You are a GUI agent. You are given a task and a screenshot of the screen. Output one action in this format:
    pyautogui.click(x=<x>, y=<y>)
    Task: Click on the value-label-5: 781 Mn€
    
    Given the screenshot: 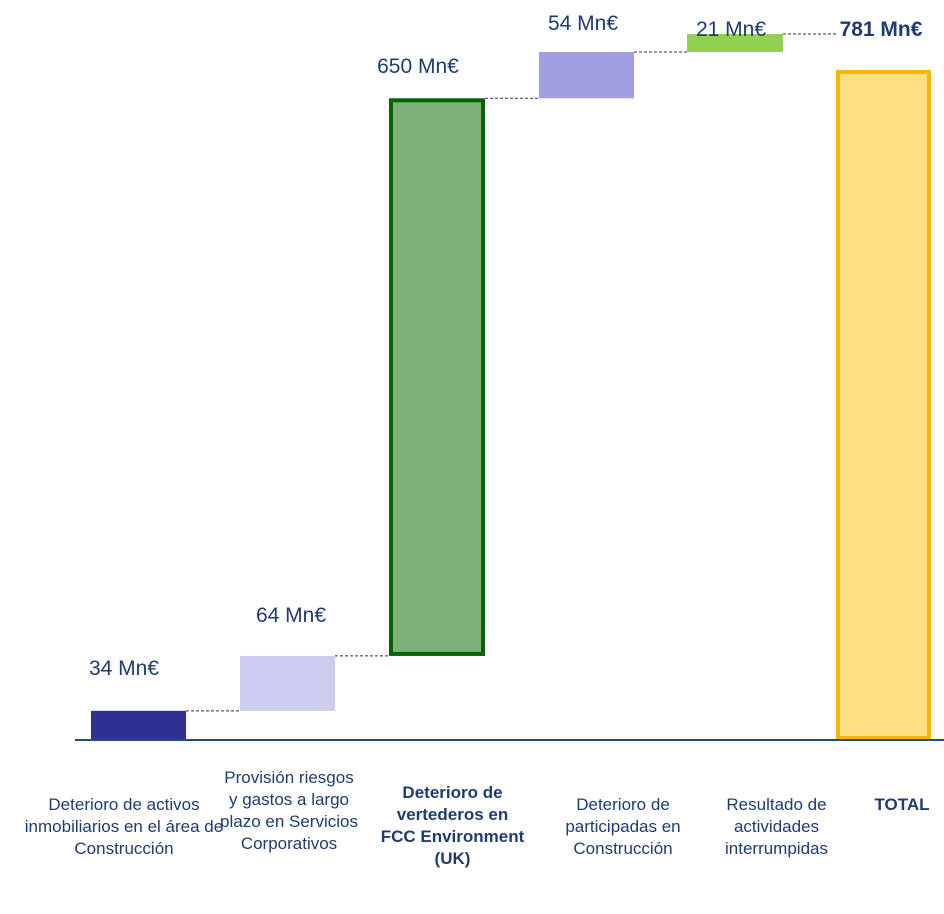 What is the action you would take?
    pyautogui.click(x=881, y=29)
    